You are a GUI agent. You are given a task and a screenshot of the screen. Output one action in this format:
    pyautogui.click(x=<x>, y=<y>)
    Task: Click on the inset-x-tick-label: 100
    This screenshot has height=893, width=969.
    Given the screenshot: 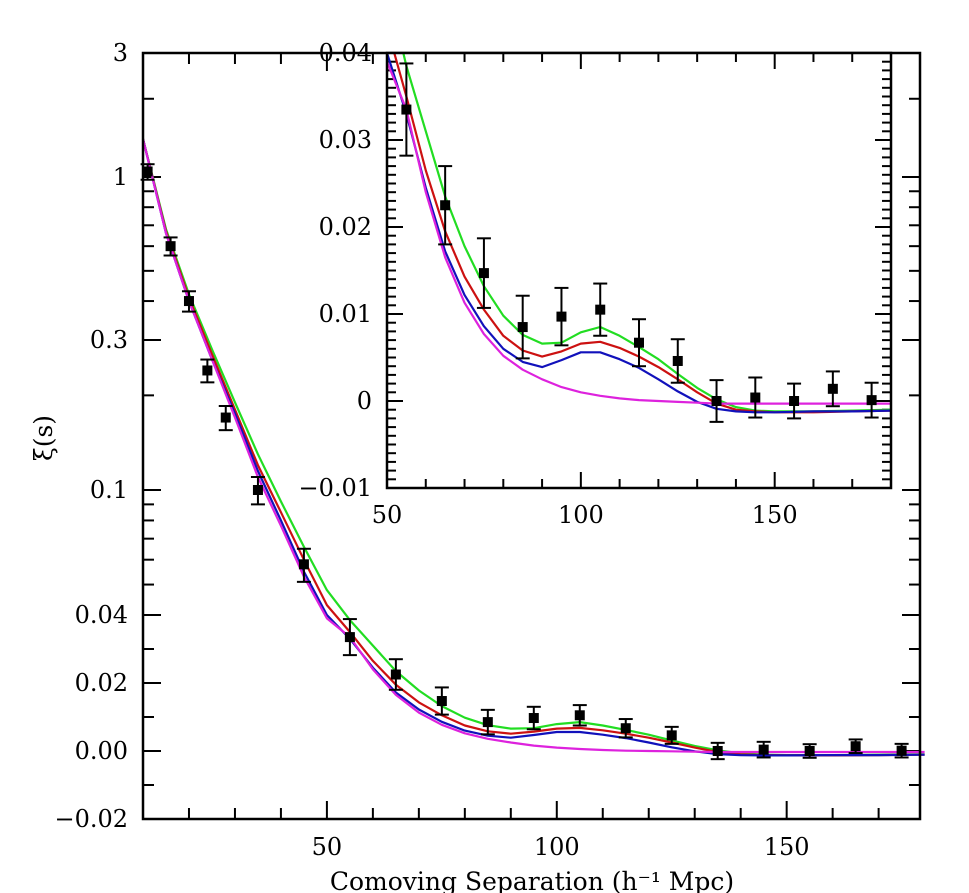 What is the action you would take?
    pyautogui.click(x=581, y=515)
    